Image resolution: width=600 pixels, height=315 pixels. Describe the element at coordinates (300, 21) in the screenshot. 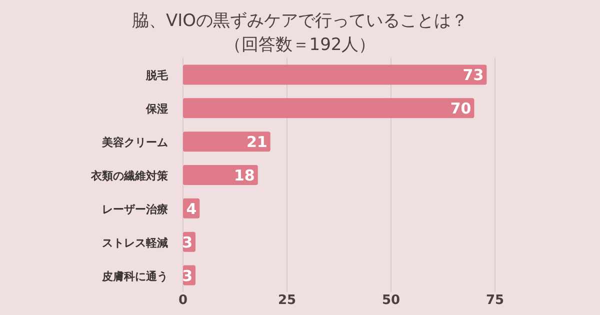

I see `chart-title: 脇、VIOの黒ずみケアで行っていることは？` at that location.